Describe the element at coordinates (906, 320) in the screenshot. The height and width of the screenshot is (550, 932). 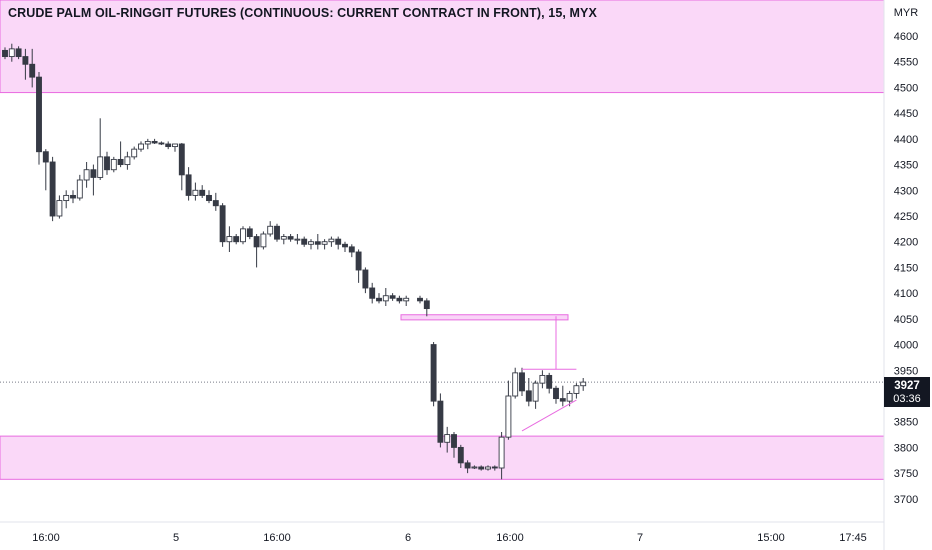
I see `y-tick-label: 4050` at that location.